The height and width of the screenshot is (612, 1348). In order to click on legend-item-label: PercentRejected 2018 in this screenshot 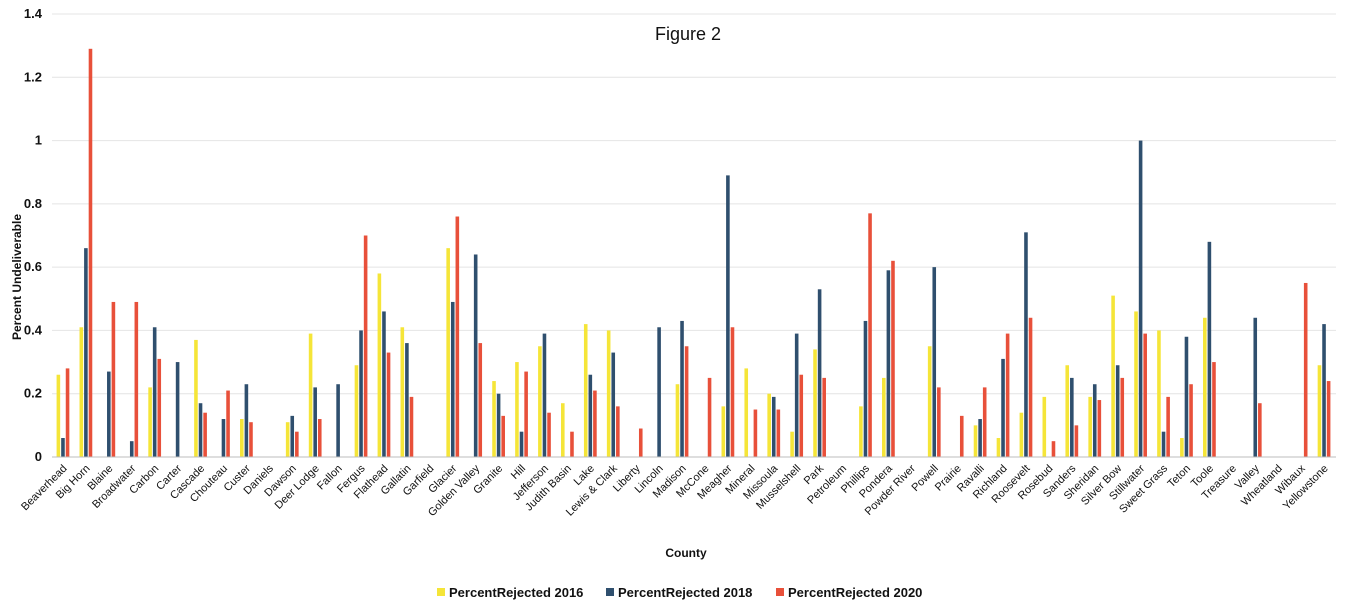, I will do `click(685, 592)`.